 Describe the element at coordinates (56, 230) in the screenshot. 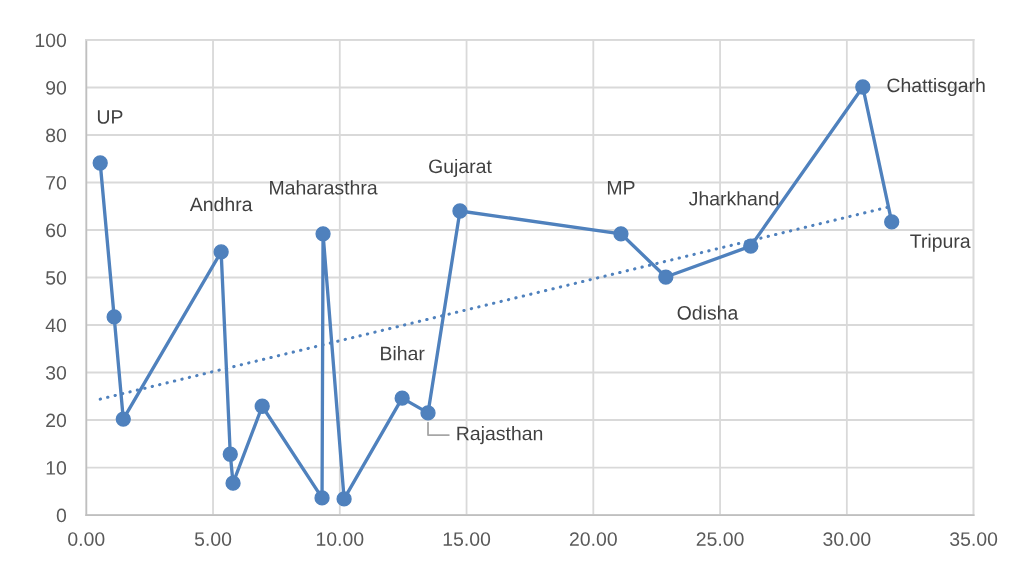

I see `y-tick-label: 60` at that location.